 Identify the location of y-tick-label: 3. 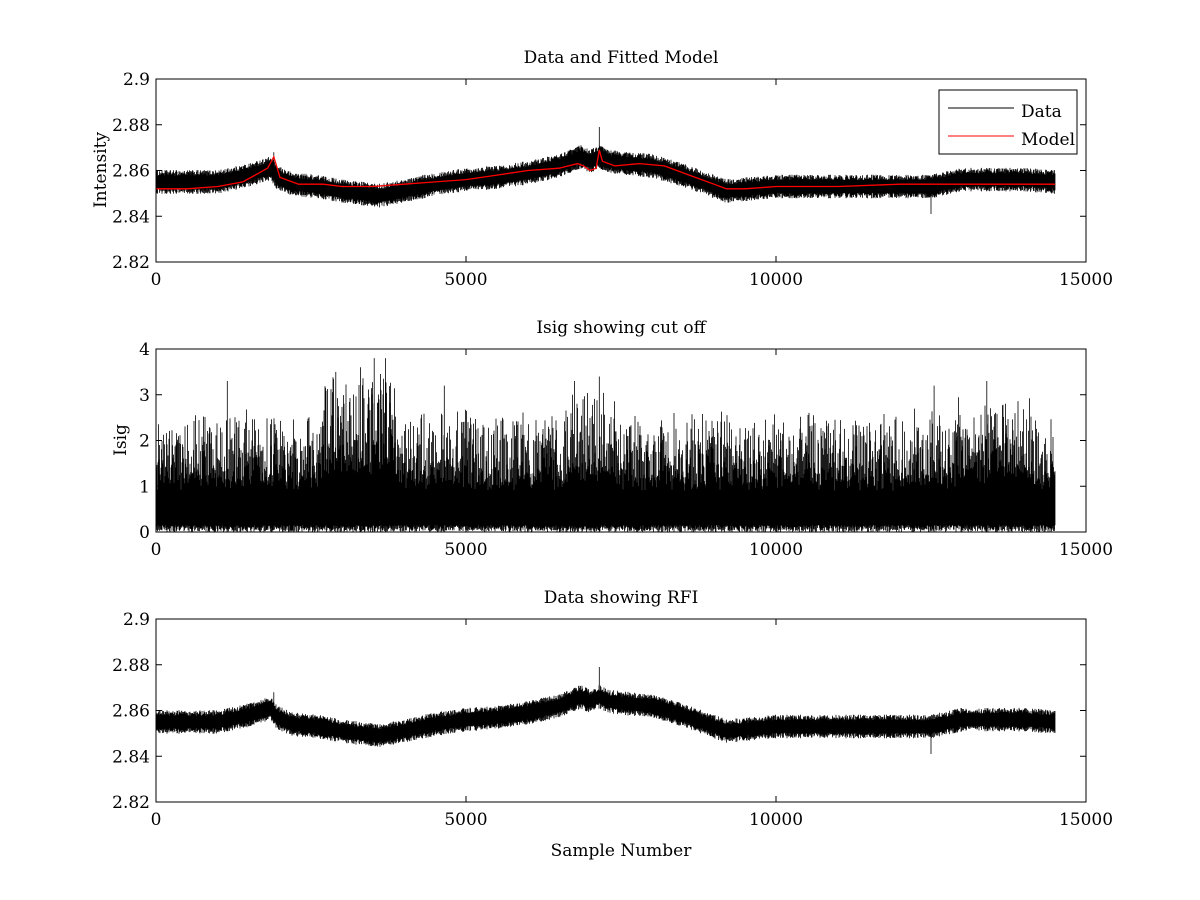
(144, 396).